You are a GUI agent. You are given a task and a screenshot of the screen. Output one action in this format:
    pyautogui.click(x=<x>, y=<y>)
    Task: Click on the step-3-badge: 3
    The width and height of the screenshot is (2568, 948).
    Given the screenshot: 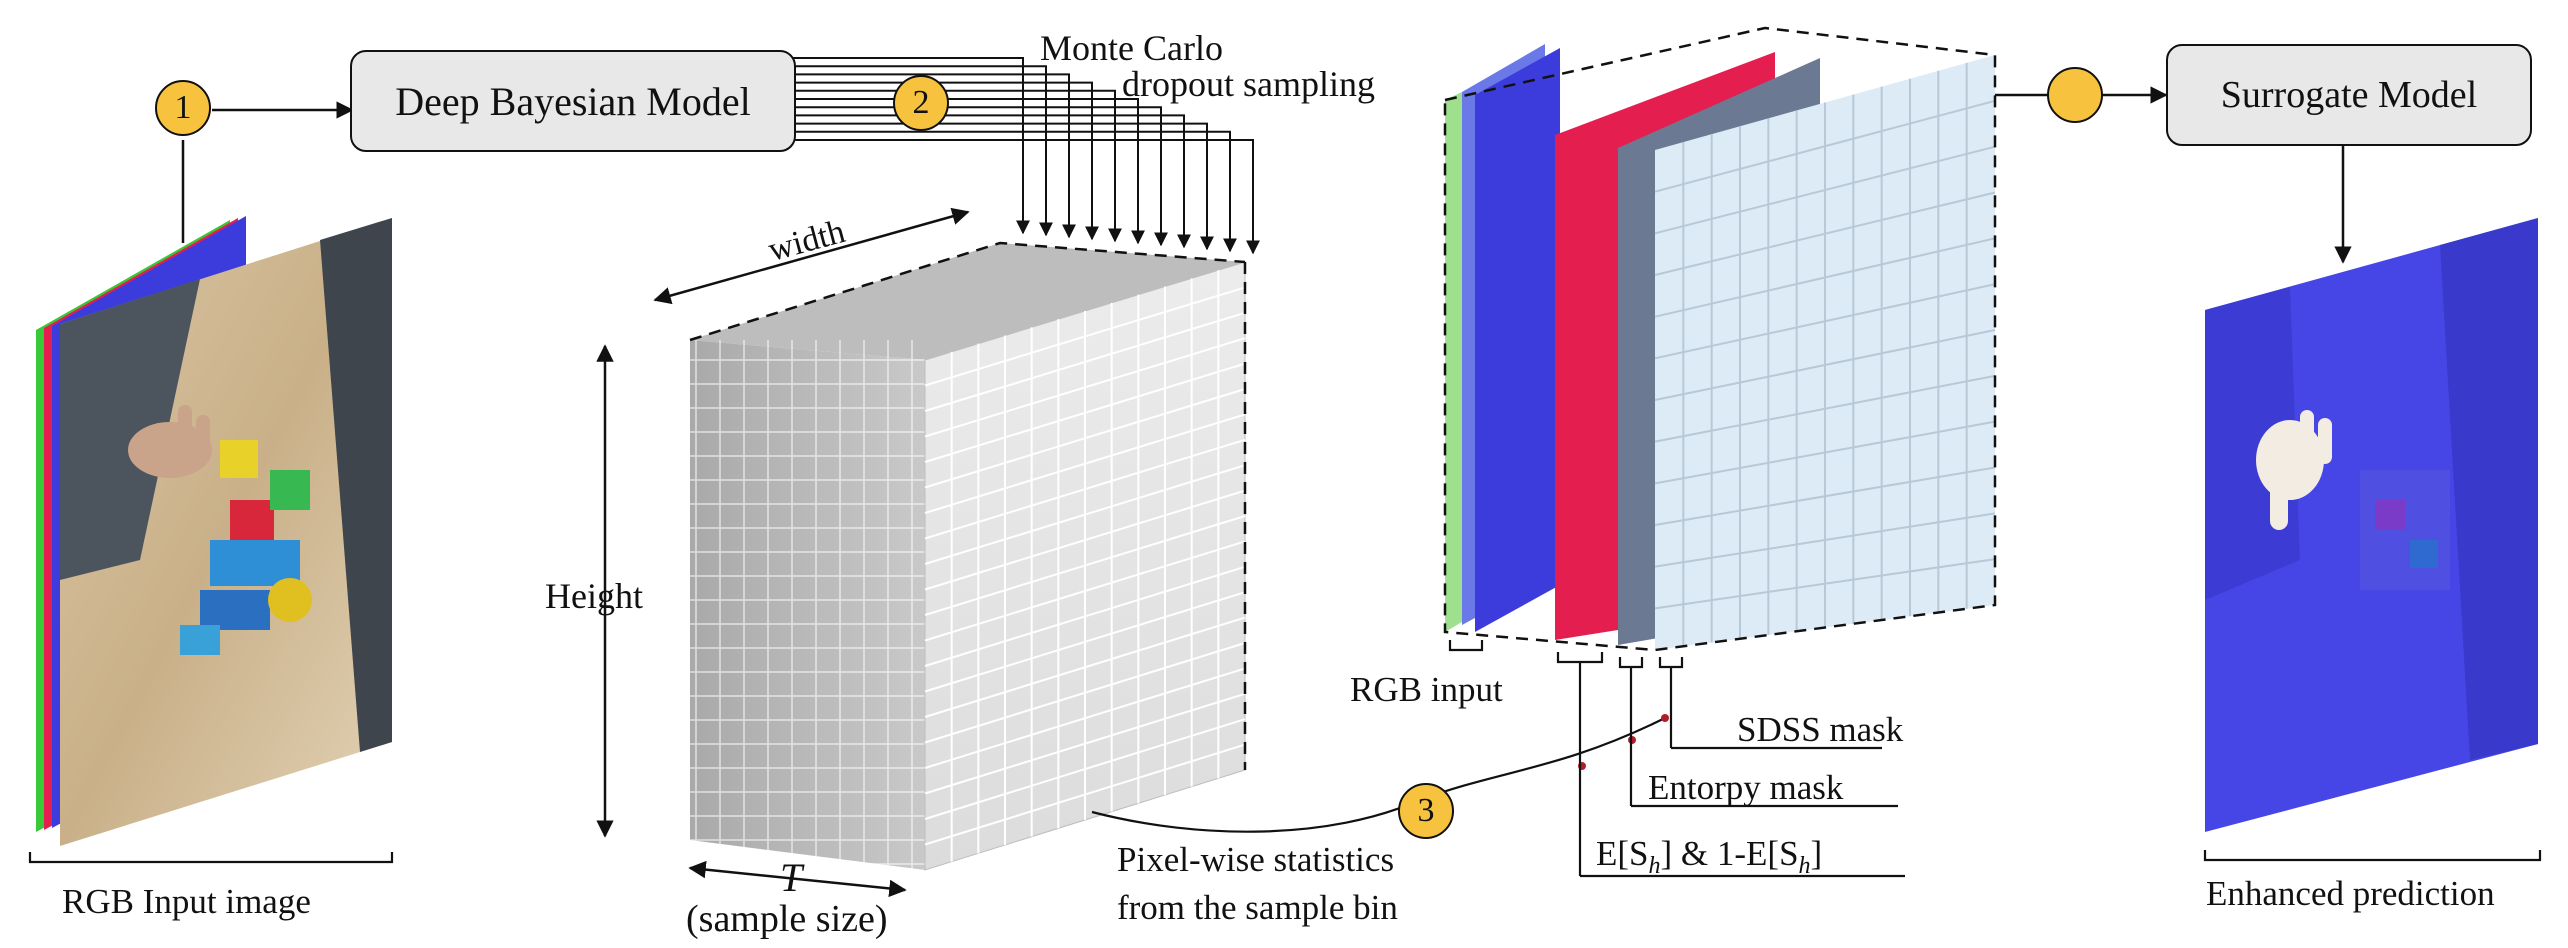 What is the action you would take?
    pyautogui.click(x=1426, y=811)
    